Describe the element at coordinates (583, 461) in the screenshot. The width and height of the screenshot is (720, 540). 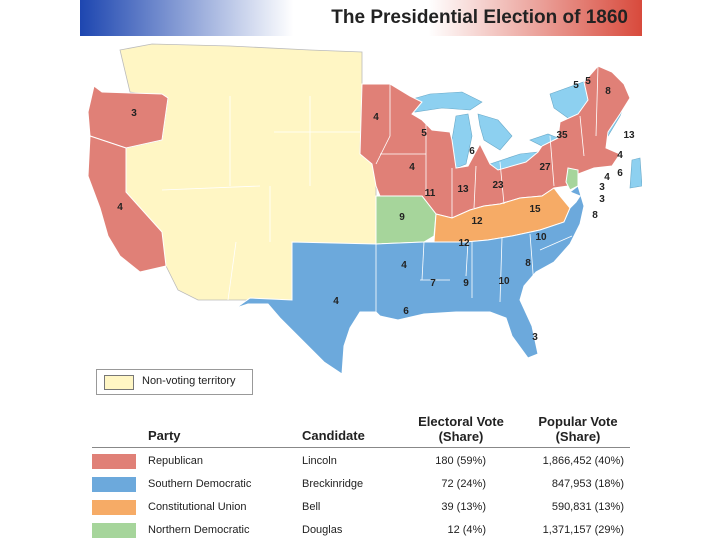
I see `cell-popular: 1,866,452 (40%)` at that location.